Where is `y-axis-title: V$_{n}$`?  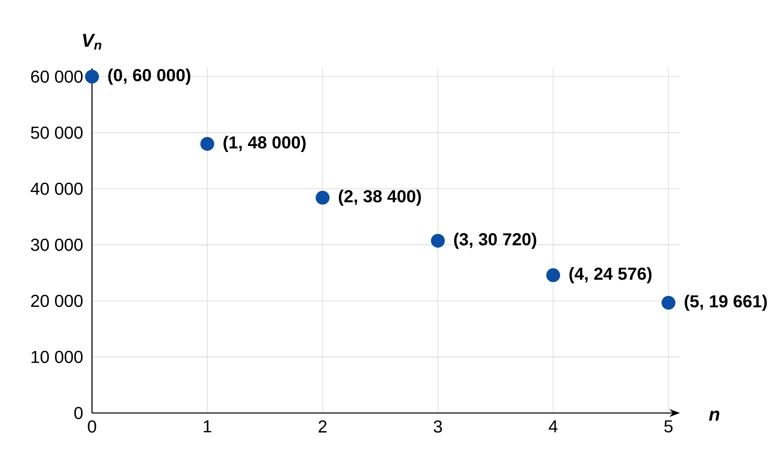
y-axis-title: V$_{n}$ is located at coordinates (92, 42).